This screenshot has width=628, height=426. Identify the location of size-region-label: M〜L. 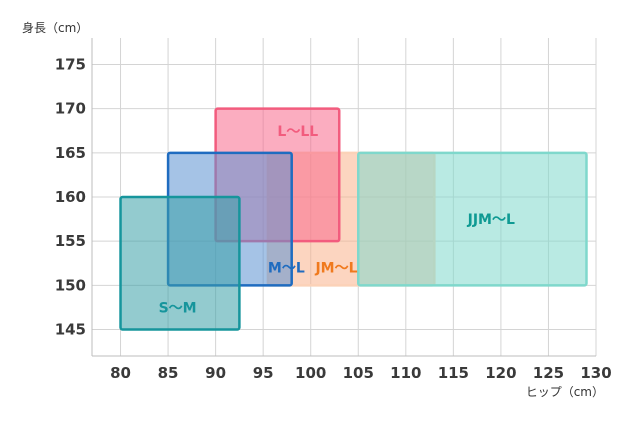
(286, 269).